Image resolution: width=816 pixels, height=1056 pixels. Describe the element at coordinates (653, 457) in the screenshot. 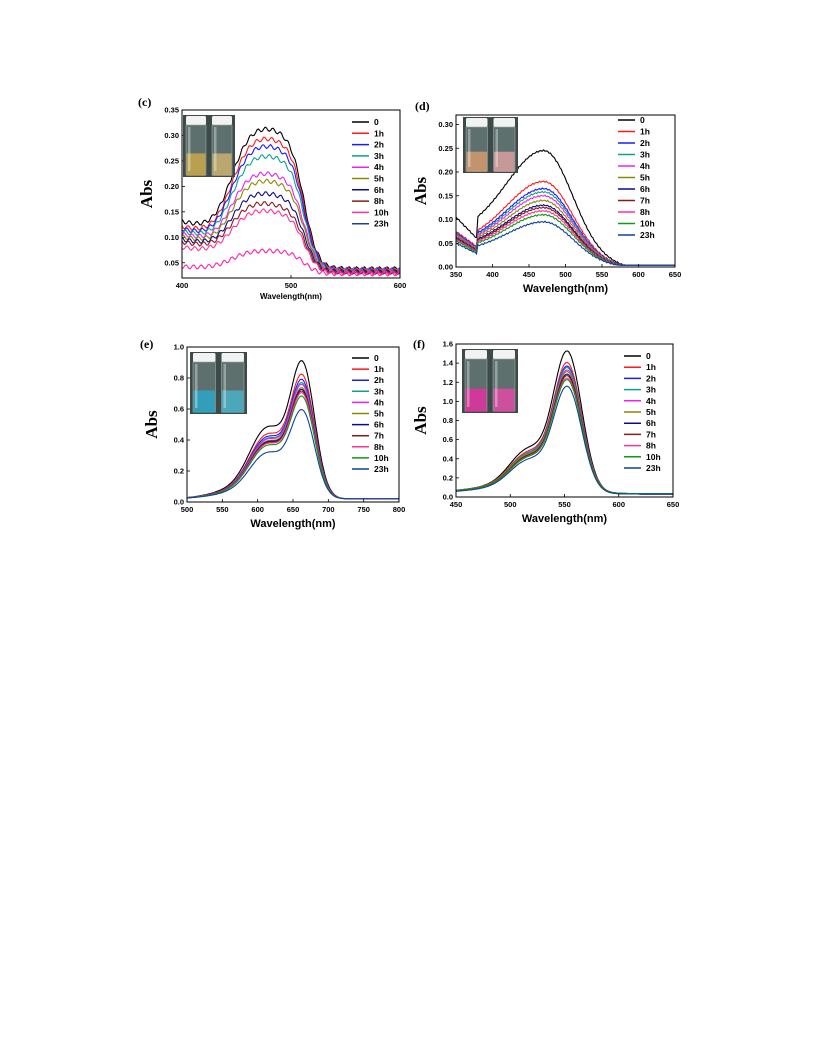

I see `legend-label-f-10h: 10h` at that location.